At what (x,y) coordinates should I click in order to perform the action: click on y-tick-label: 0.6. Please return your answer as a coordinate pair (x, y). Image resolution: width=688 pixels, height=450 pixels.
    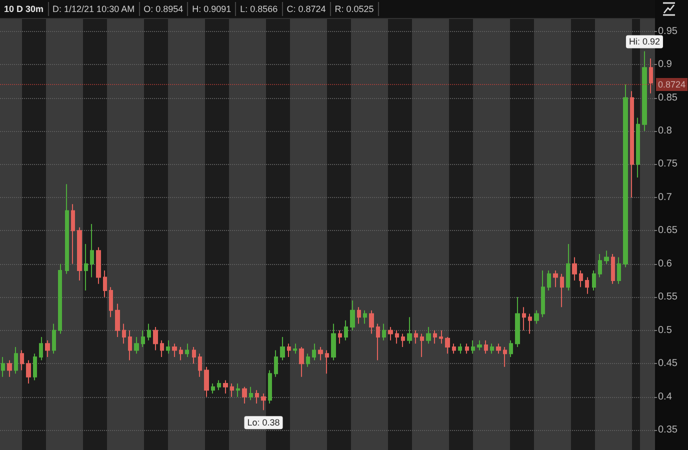
    Looking at the image, I should click on (665, 264).